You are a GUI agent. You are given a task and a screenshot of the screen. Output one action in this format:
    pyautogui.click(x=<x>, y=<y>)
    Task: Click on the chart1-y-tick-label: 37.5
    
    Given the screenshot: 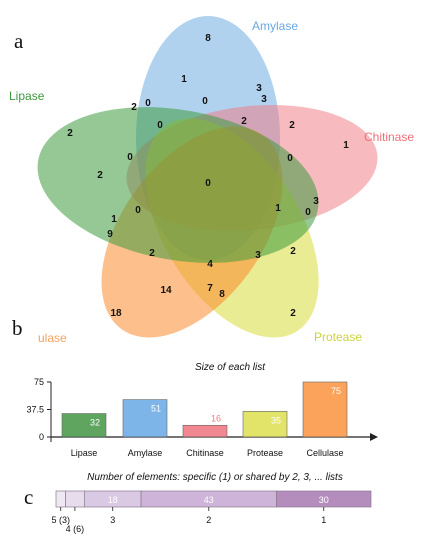 What is the action you would take?
    pyautogui.click(x=35, y=410)
    